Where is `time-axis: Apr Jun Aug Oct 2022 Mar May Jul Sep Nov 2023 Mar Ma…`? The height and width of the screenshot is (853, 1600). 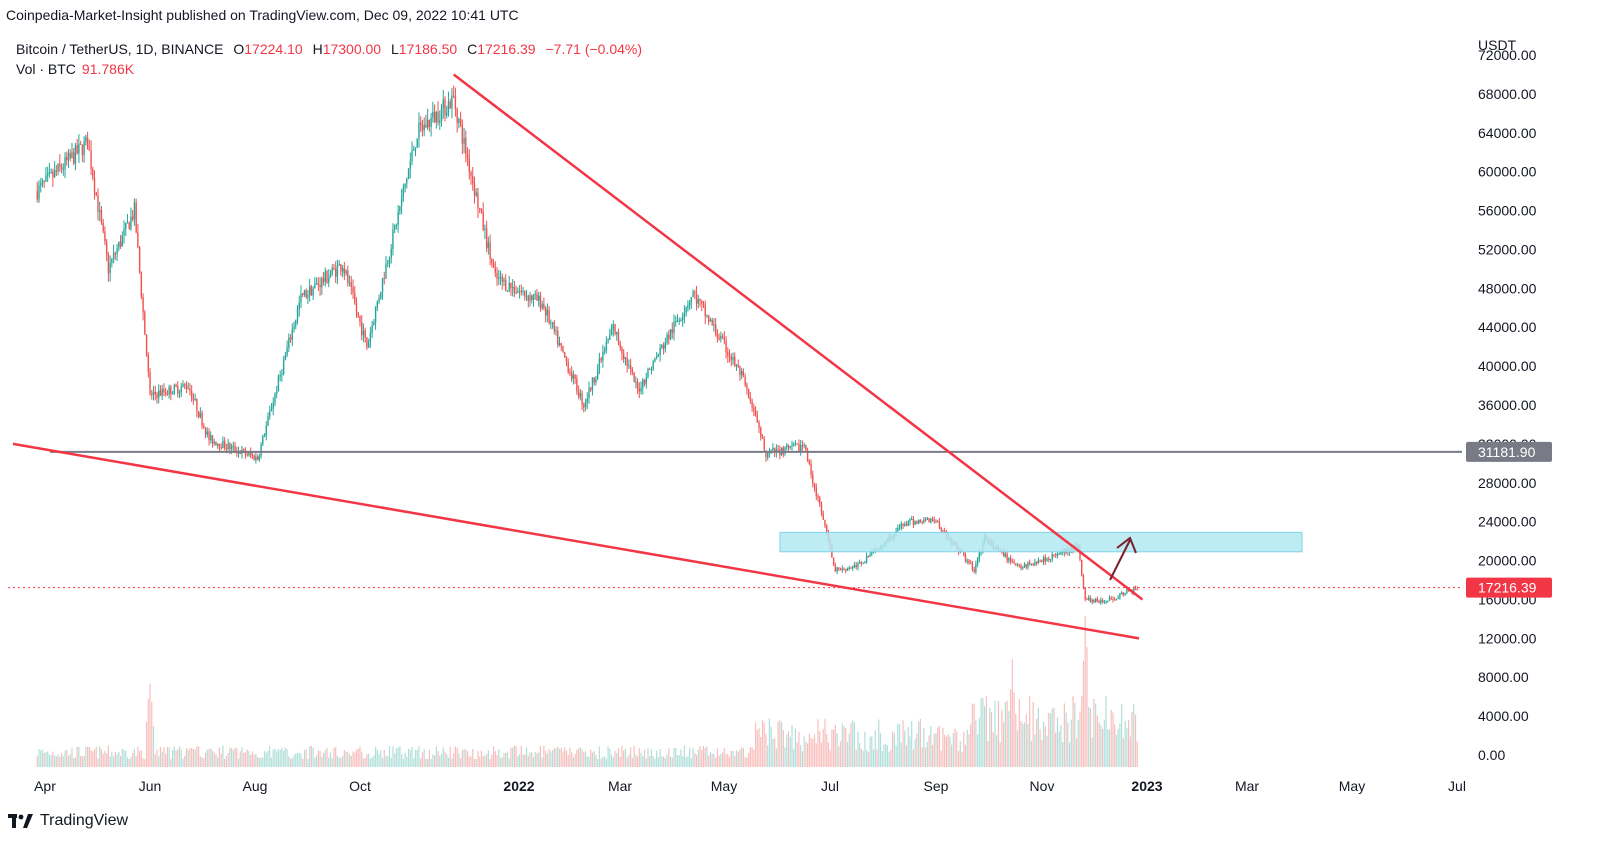
time-axis: Apr Jun Aug Oct 2022 Mar May Jul Sep Nov 2023 Mar Ma… is located at coordinates (750, 786).